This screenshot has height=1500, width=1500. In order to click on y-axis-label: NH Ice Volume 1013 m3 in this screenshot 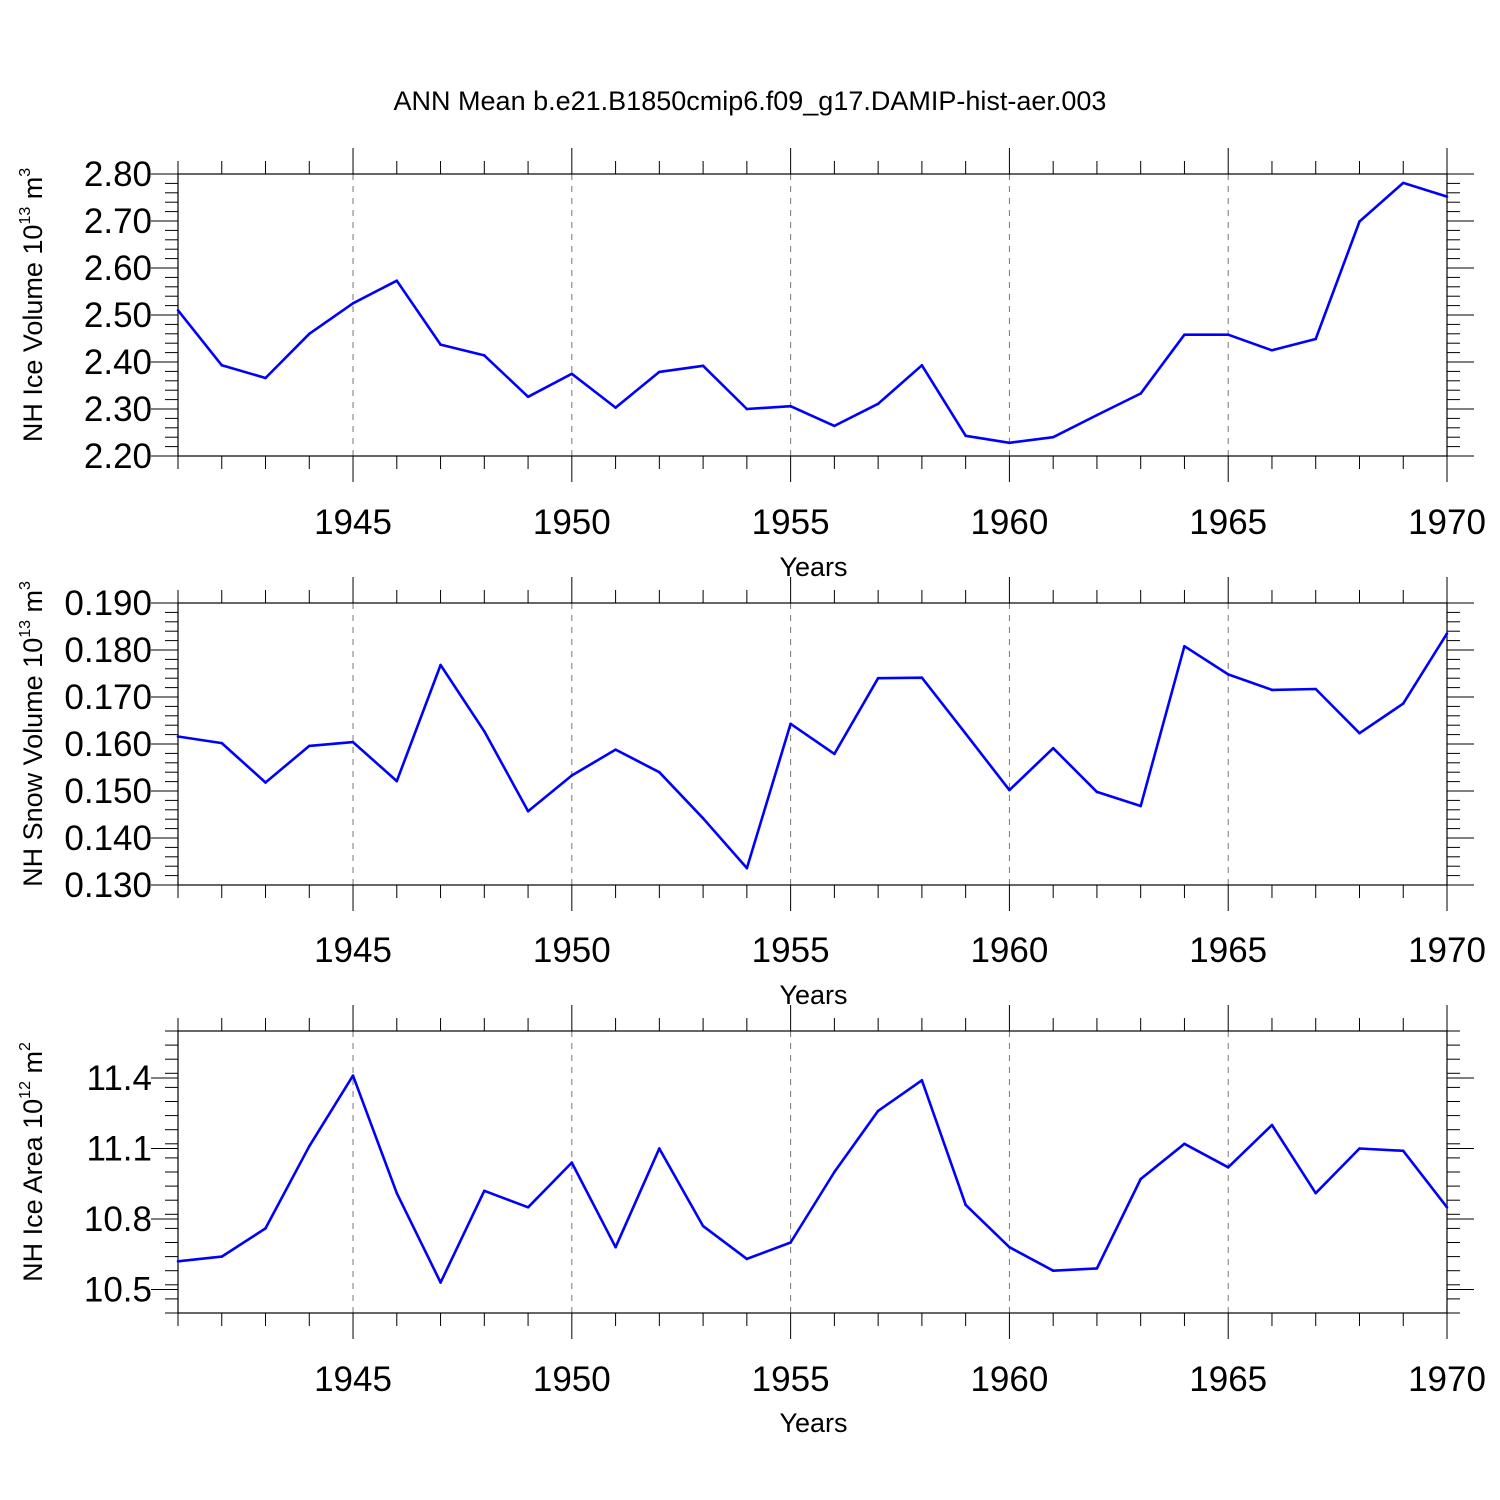, I will do `click(32, 305)`.